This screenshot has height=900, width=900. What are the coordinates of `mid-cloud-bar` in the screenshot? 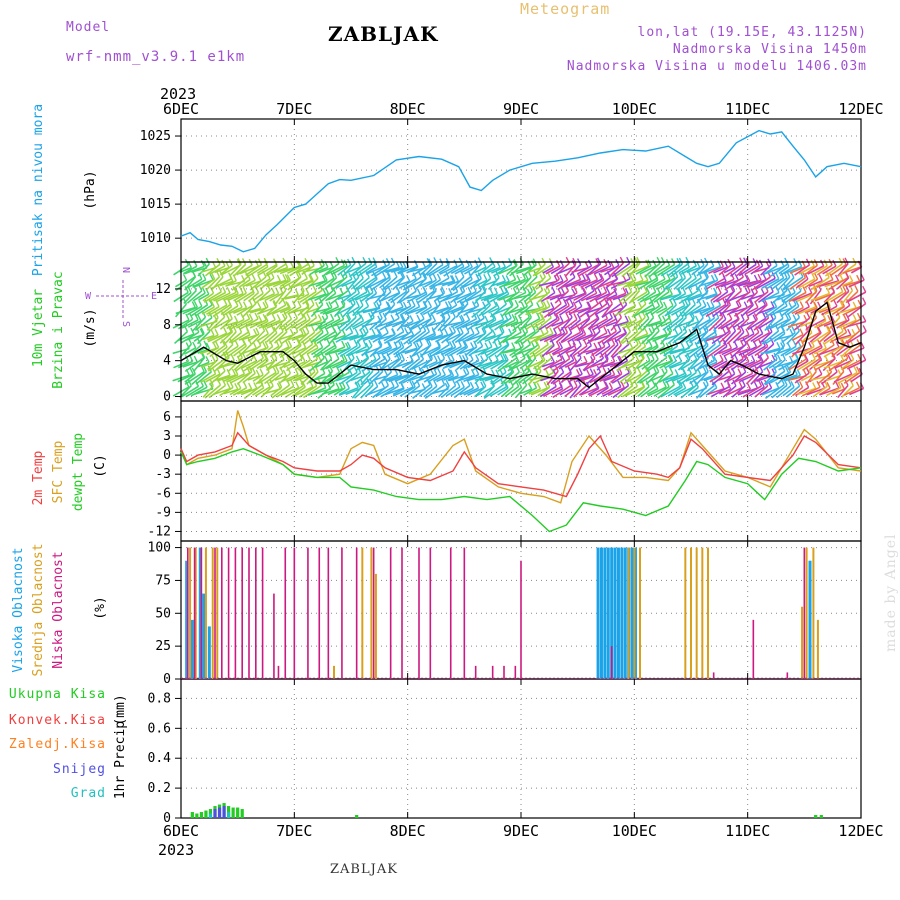 It's located at (205, 613).